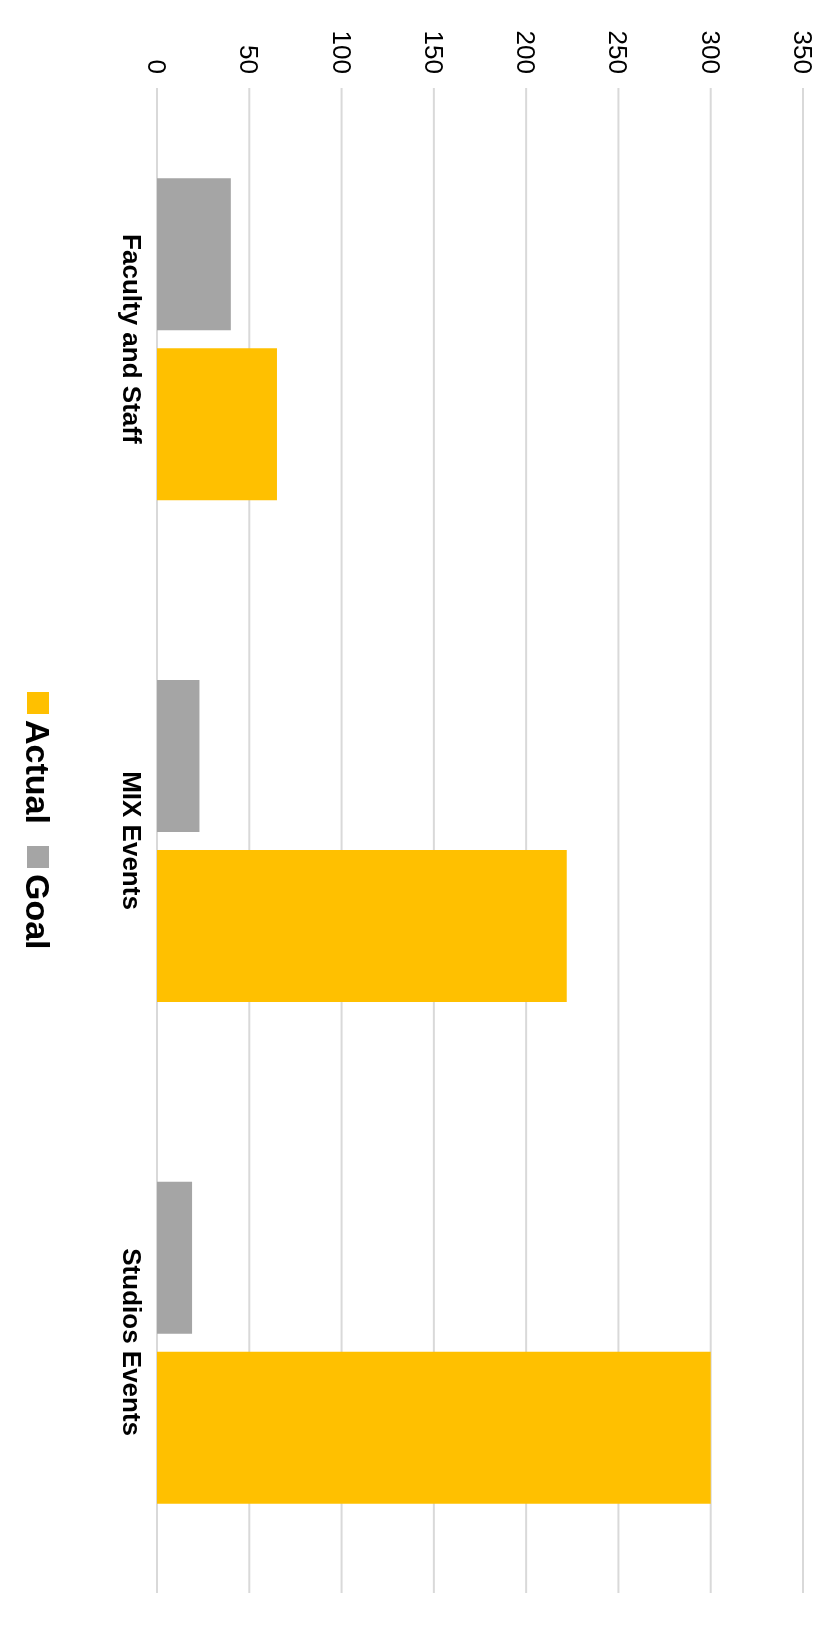 This screenshot has height=1645, width=837. I want to click on y-tick-label: Faculty and Staff, so click(131, 339).